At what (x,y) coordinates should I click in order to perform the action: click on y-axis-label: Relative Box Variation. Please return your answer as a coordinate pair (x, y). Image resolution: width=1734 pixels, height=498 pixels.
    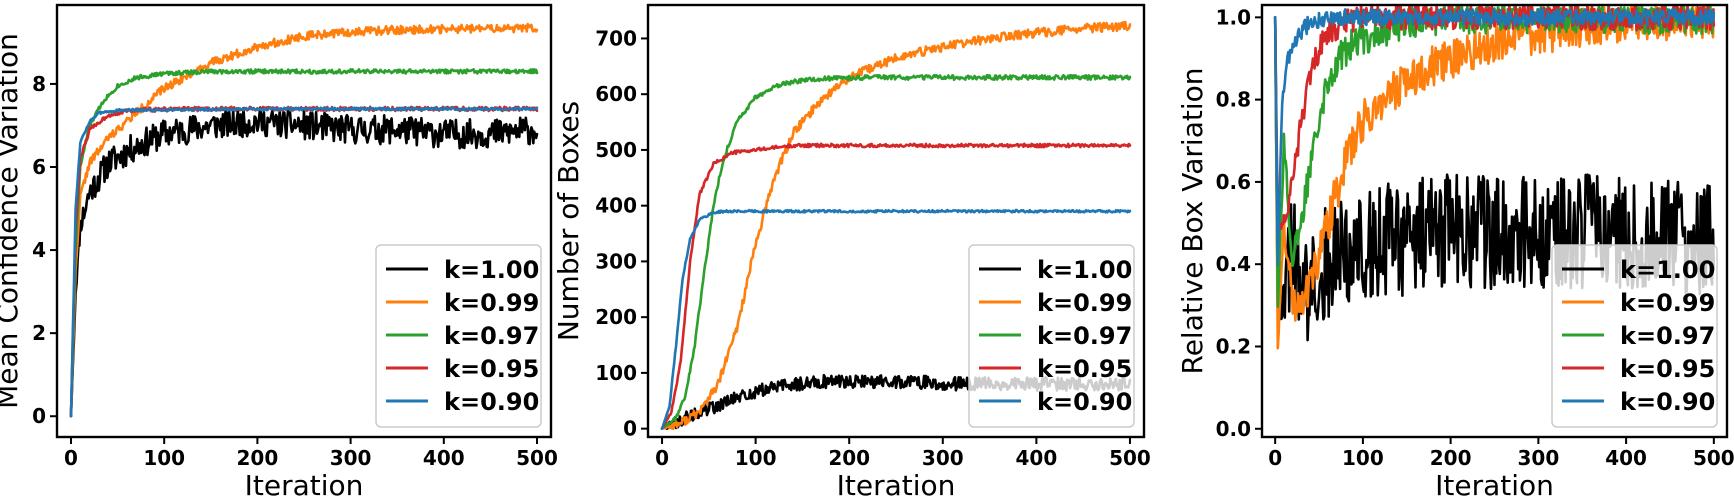
    Looking at the image, I should click on (1192, 221).